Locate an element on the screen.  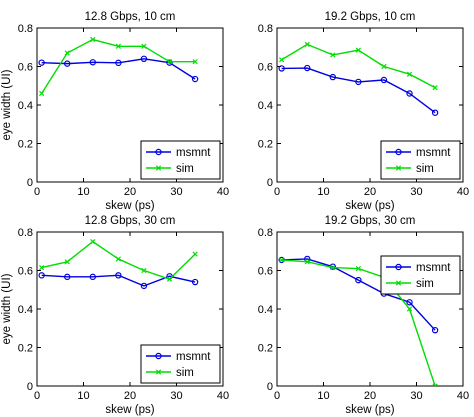
chart-title: 19.2 Gbps, 30 cm is located at coordinates (370, 221).